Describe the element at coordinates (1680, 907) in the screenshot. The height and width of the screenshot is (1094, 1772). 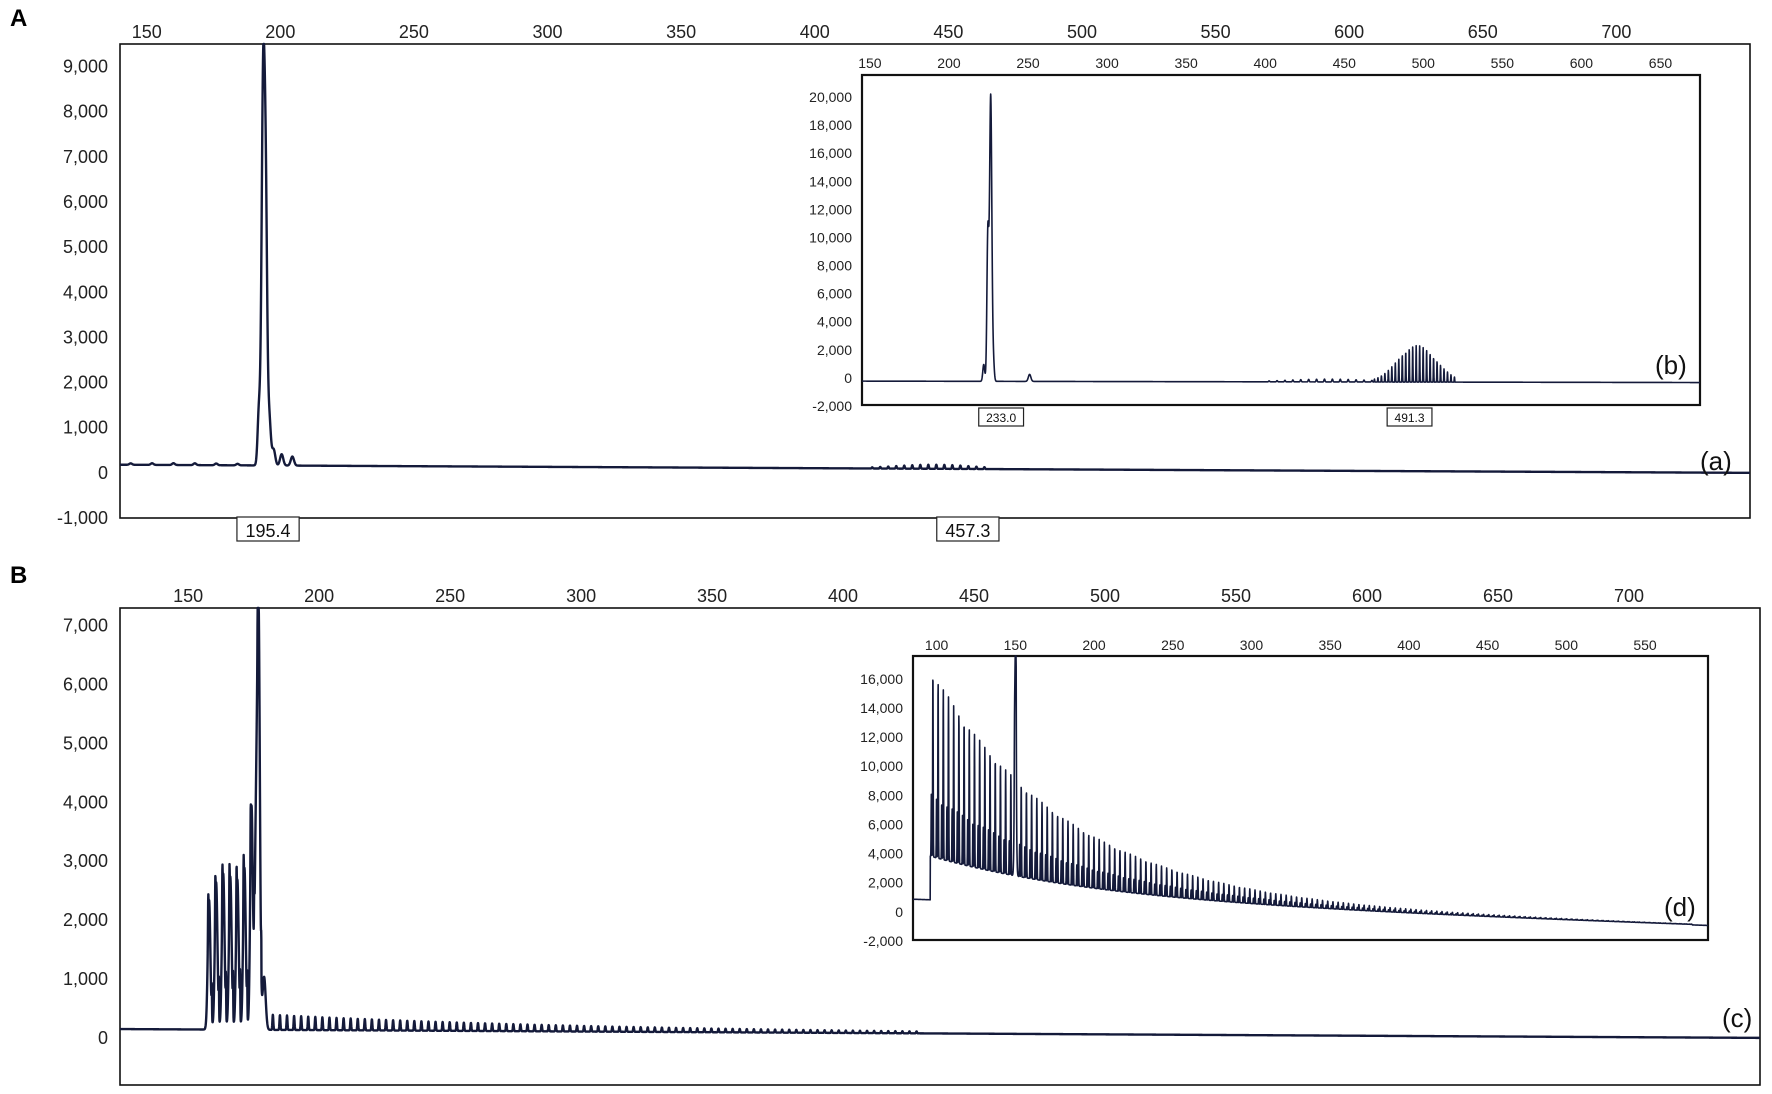
I see `trace-tag: (d)` at that location.